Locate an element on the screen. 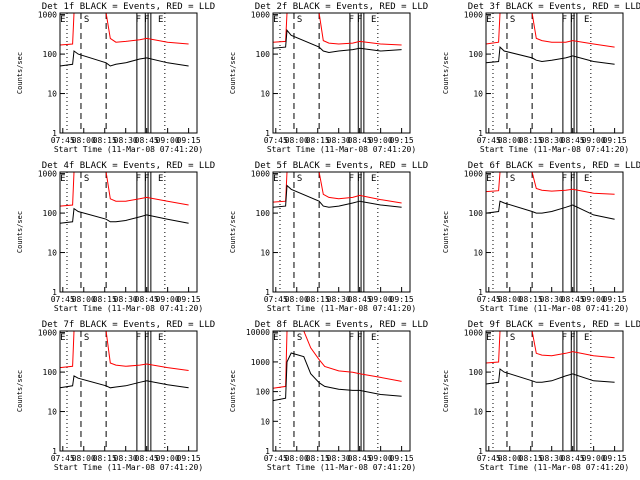 The height and width of the screenshot is (480, 640). chart-title: Det 3f BLACK = Events, RED = LLD is located at coordinates (554, 7).